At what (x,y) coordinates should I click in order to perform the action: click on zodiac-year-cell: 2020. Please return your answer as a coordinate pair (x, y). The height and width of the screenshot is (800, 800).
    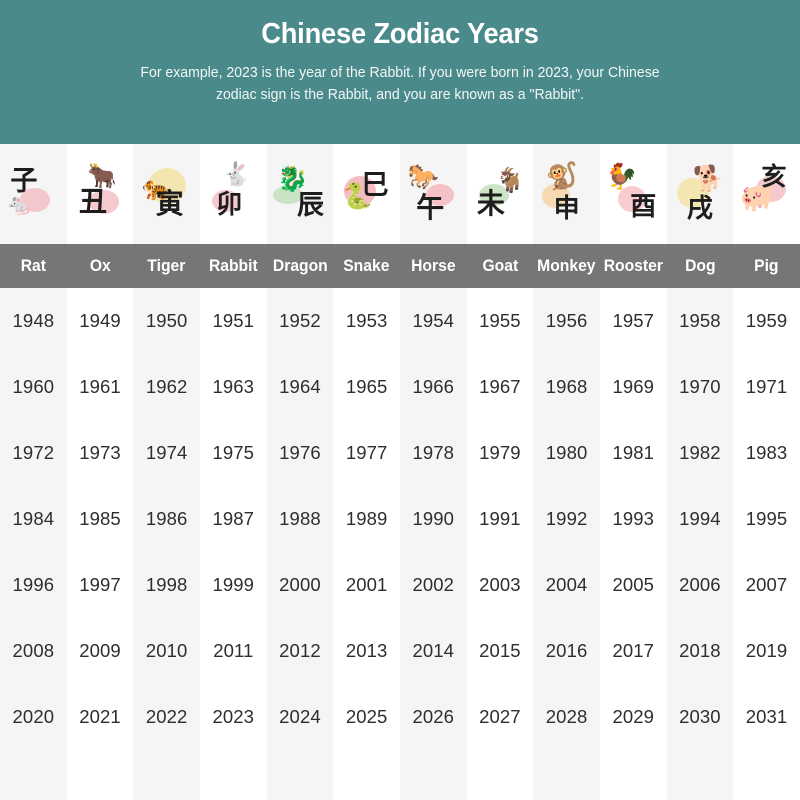
    Looking at the image, I should click on (33, 716).